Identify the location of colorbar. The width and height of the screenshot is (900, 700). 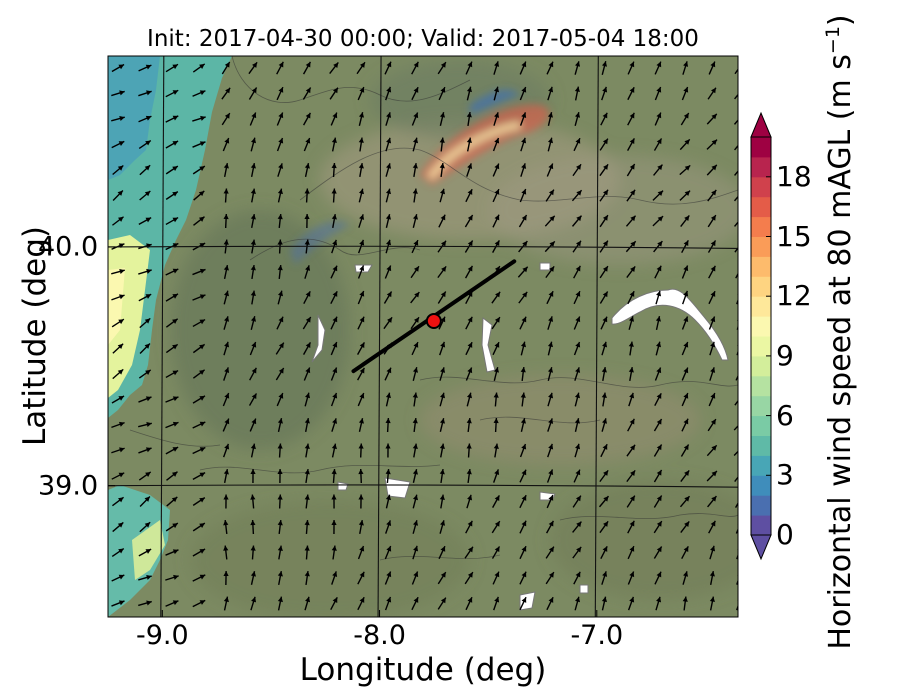
(761, 336).